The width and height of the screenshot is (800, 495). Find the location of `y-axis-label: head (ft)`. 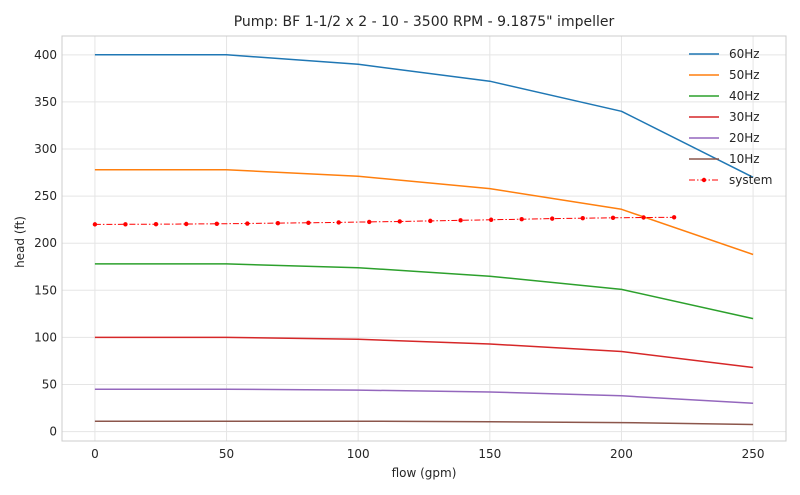

y-axis-label: head (ft) is located at coordinates (20, 242).